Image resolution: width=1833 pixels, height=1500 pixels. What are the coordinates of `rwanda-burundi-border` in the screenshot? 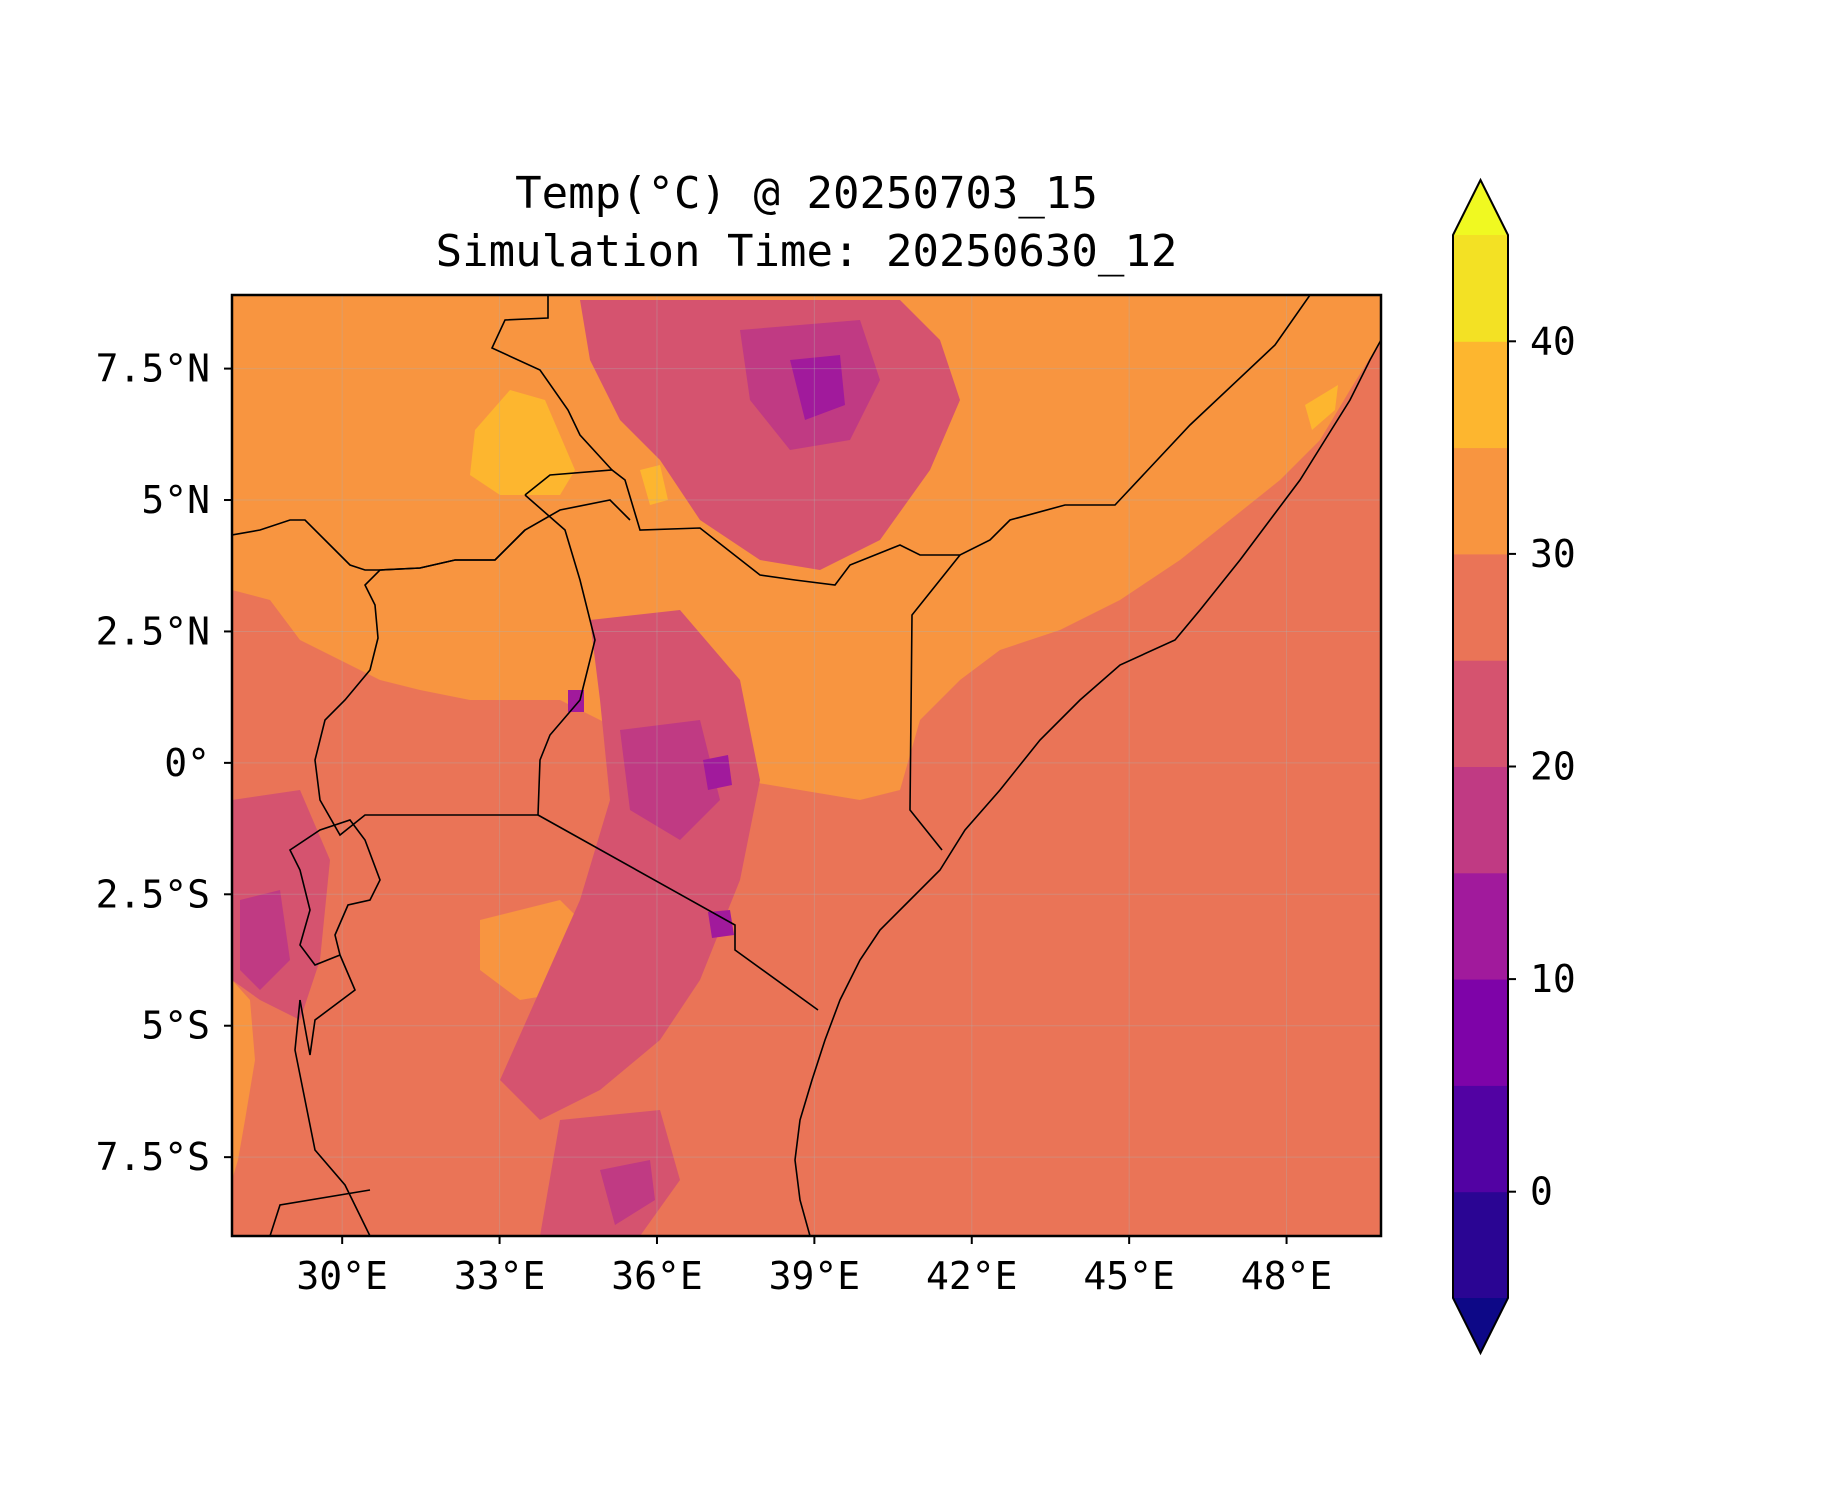 It's located at (334, 937).